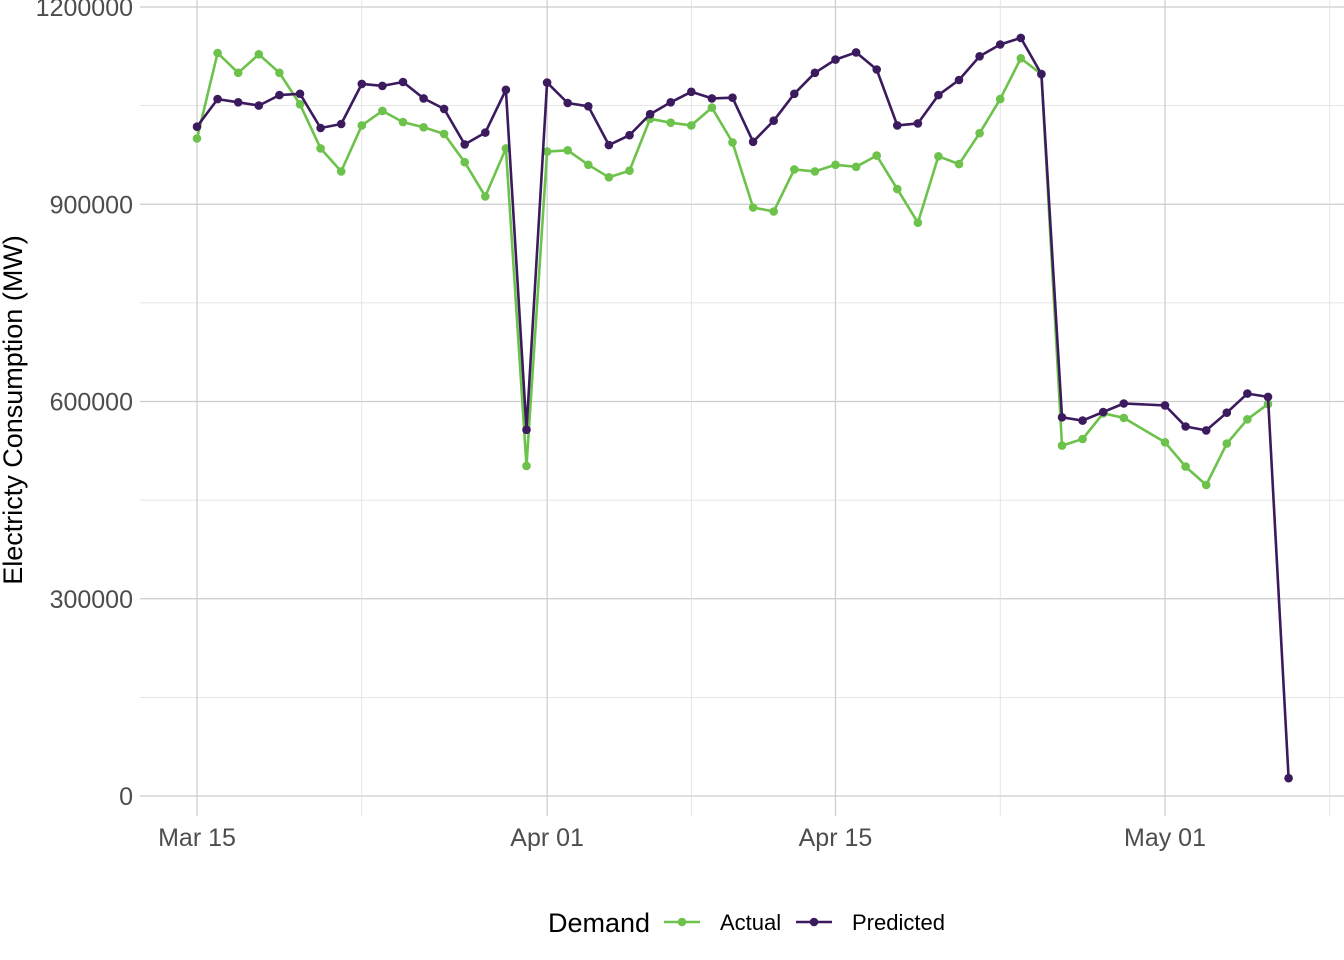 The image size is (1344, 960). Describe the element at coordinates (91, 403) in the screenshot. I see `y-tick-label: 600000` at that location.